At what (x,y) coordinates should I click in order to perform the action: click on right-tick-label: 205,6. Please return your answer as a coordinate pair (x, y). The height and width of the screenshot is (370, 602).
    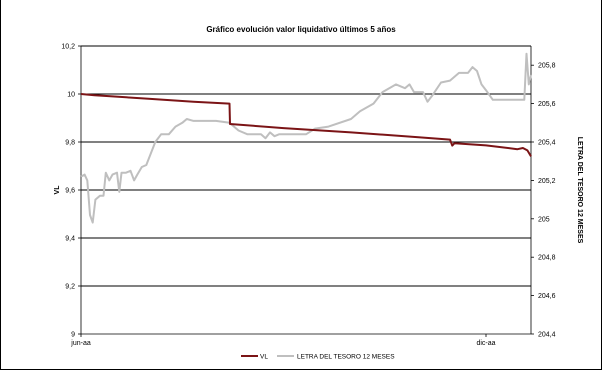
    Looking at the image, I should click on (547, 104).